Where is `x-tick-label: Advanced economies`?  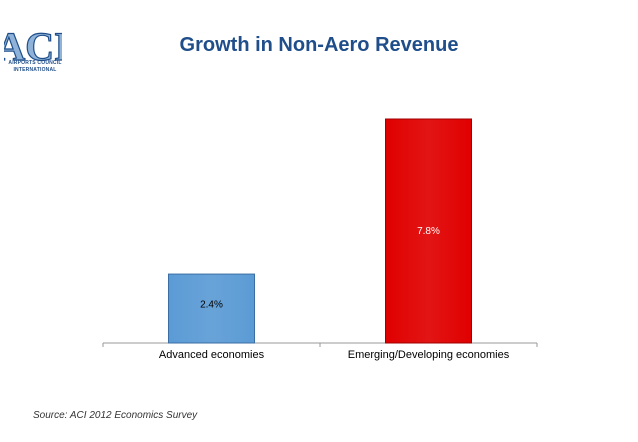 x-tick-label: Advanced economies is located at coordinates (212, 355).